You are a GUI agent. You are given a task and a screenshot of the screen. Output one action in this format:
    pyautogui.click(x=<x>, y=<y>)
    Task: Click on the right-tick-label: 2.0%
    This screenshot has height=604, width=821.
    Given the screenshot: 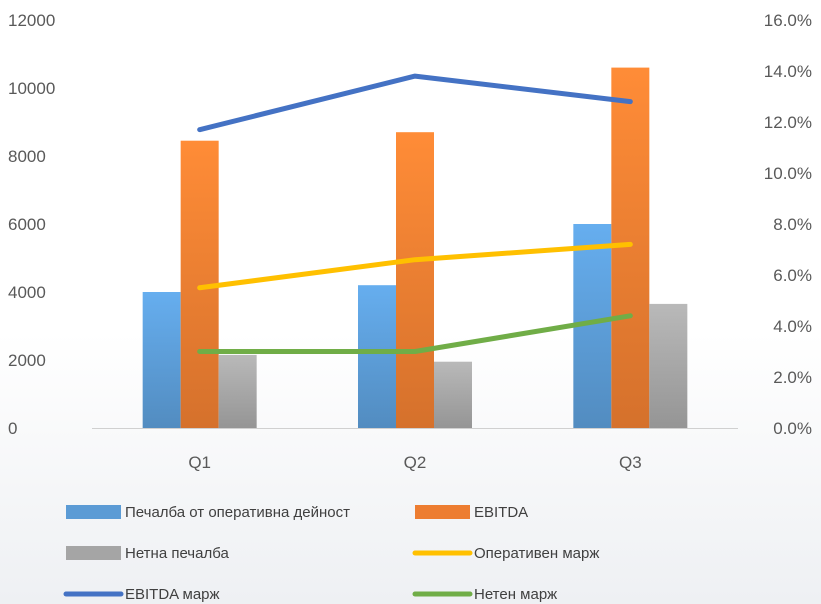 What is the action you would take?
    pyautogui.click(x=792, y=377)
    